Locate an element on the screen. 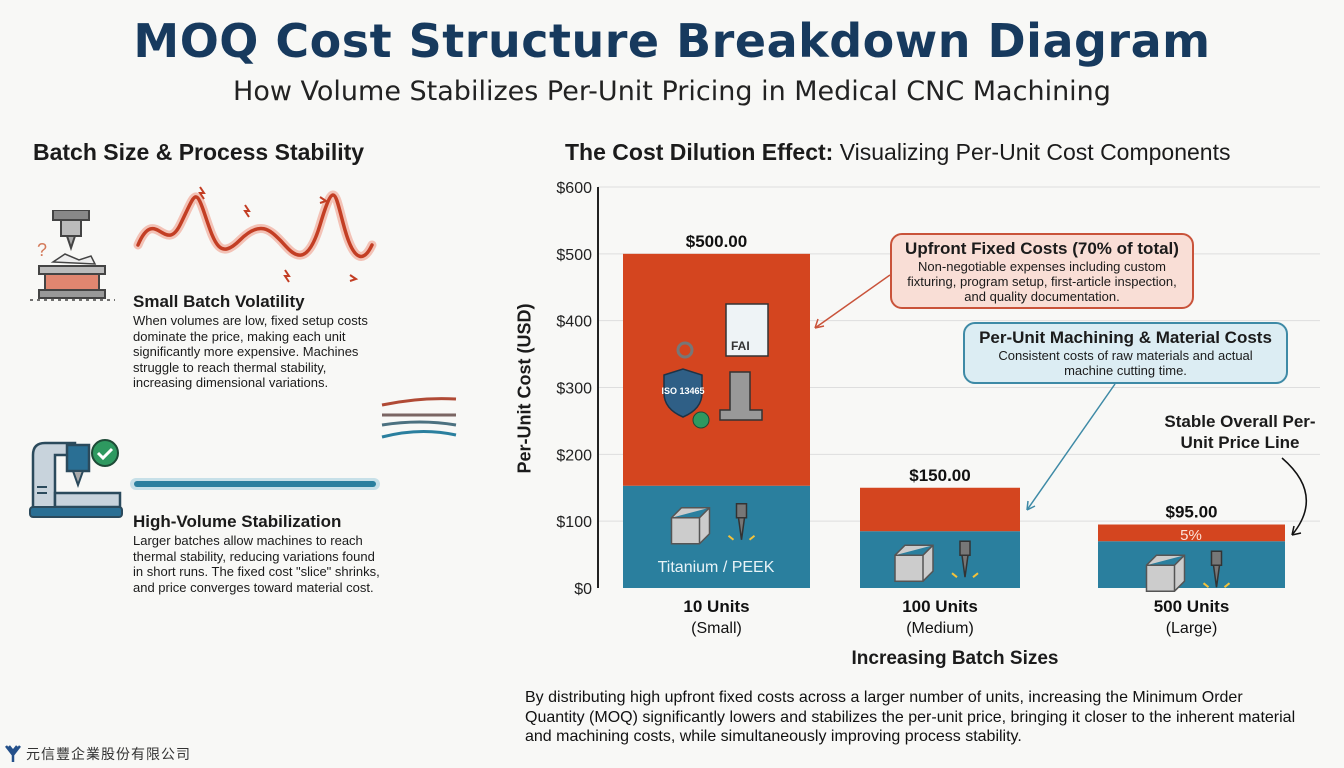  y-tick-label: $600 is located at coordinates (574, 188).